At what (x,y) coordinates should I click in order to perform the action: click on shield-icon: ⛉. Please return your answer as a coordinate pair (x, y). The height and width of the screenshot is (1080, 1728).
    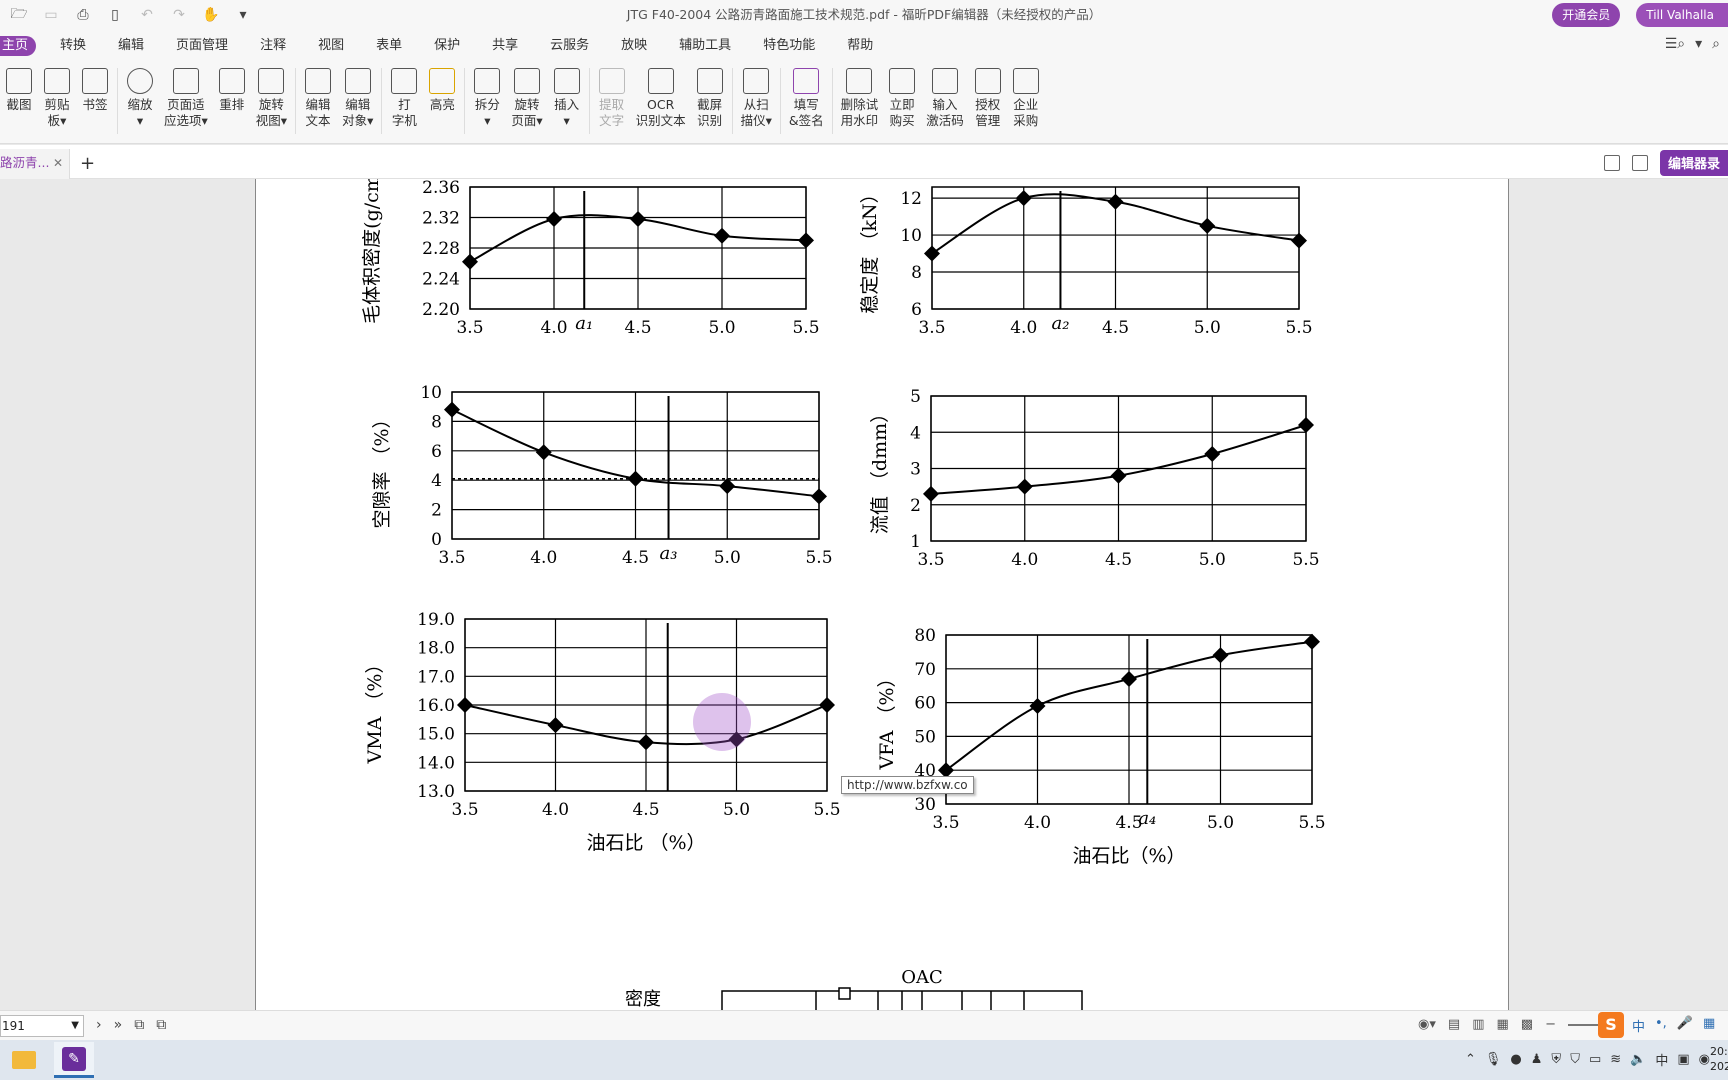
    Looking at the image, I should click on (1575, 1059).